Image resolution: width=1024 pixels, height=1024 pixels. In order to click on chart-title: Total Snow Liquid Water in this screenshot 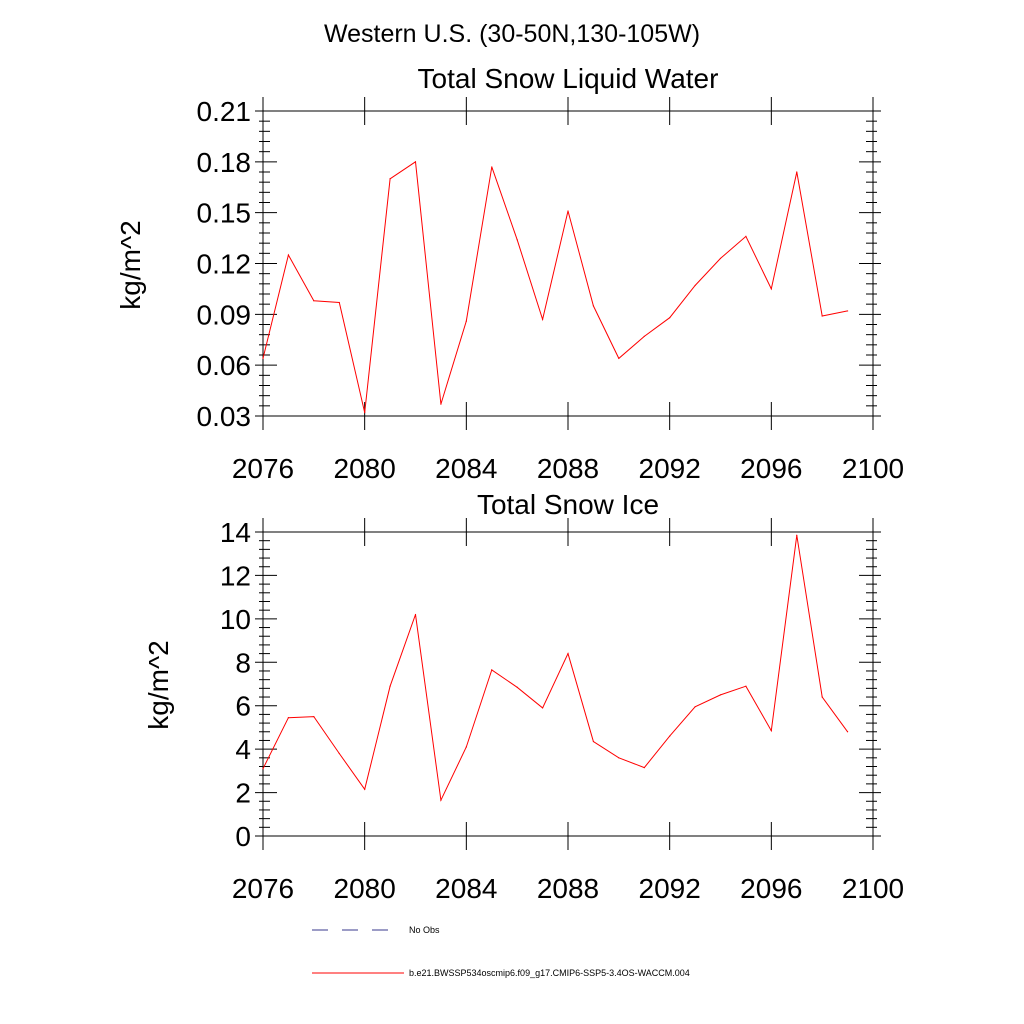, I will do `click(568, 78)`.